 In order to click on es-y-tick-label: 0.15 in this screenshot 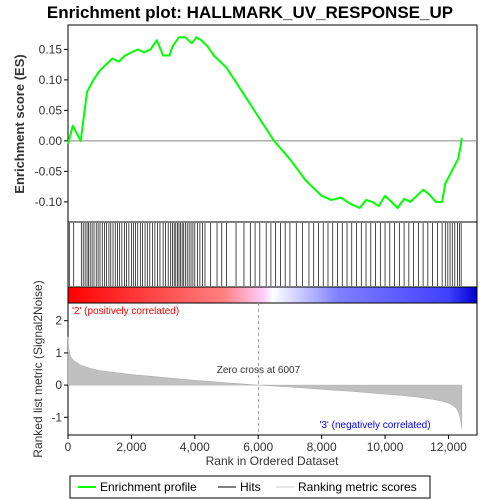, I will do `click(51, 49)`.